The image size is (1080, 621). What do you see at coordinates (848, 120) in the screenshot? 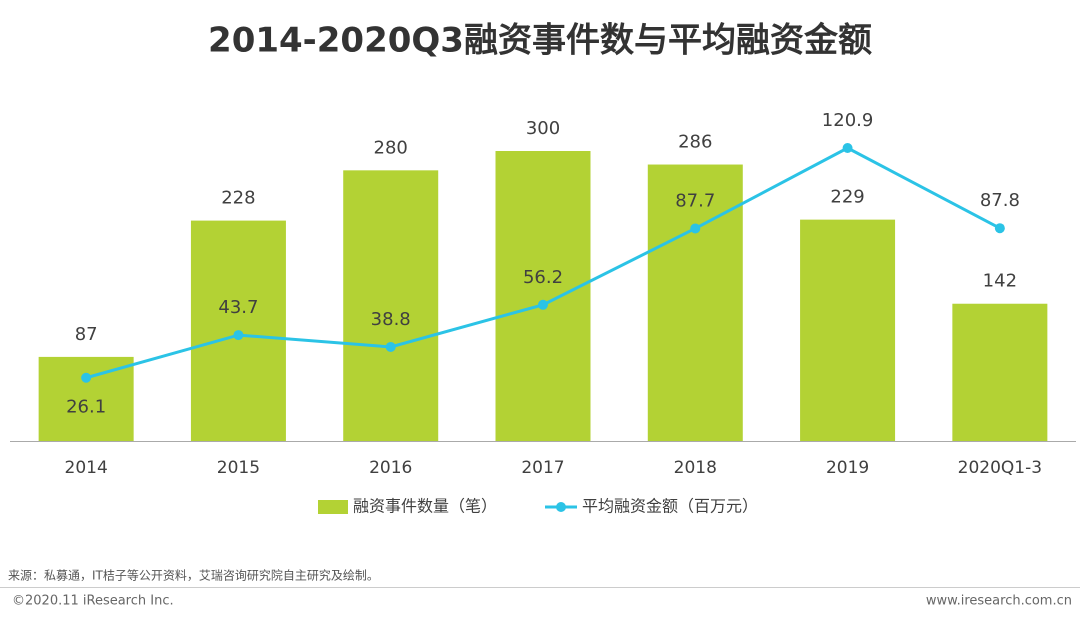
I see `line-value-label: 120.9` at bounding box center [848, 120].